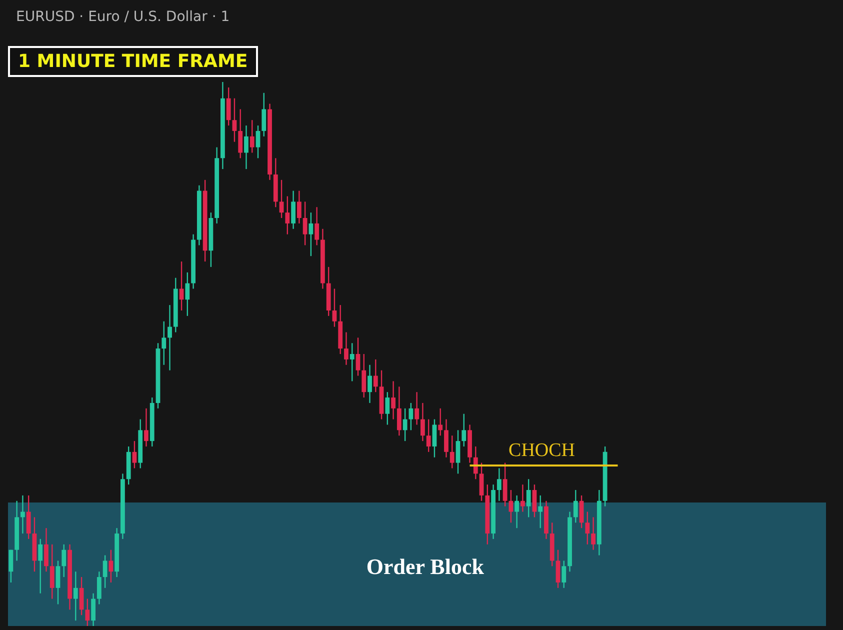  I want to click on text: 1 MINUTE TIME FRAME, so click(133, 61).